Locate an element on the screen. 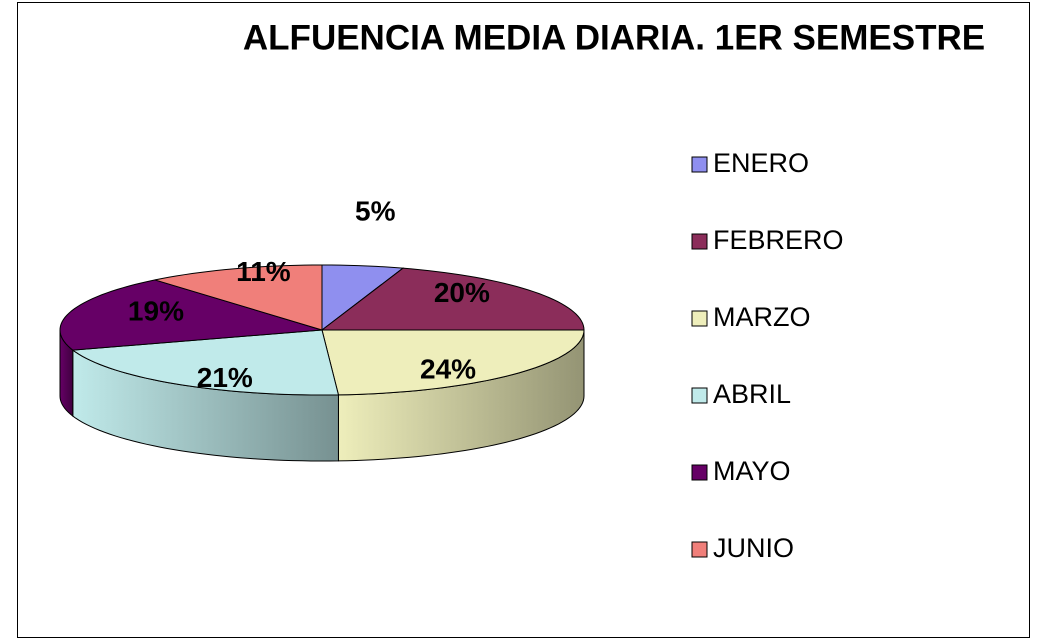 This screenshot has width=1039, height=641. data-label: 21% is located at coordinates (225, 377).